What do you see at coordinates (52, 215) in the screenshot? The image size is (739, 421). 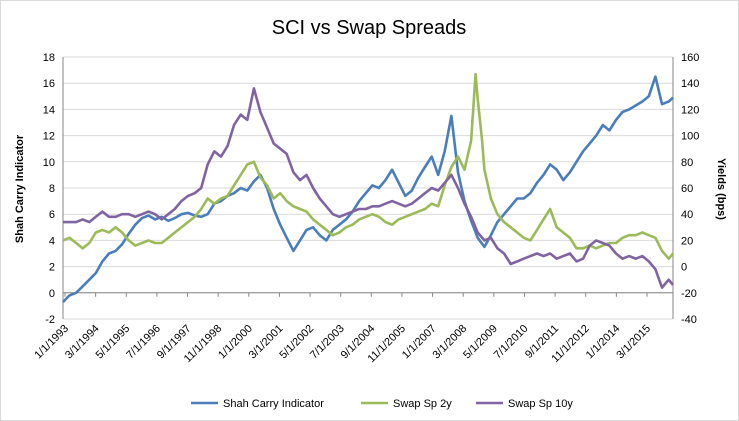 I see `y-tick-label: 6` at bounding box center [52, 215].